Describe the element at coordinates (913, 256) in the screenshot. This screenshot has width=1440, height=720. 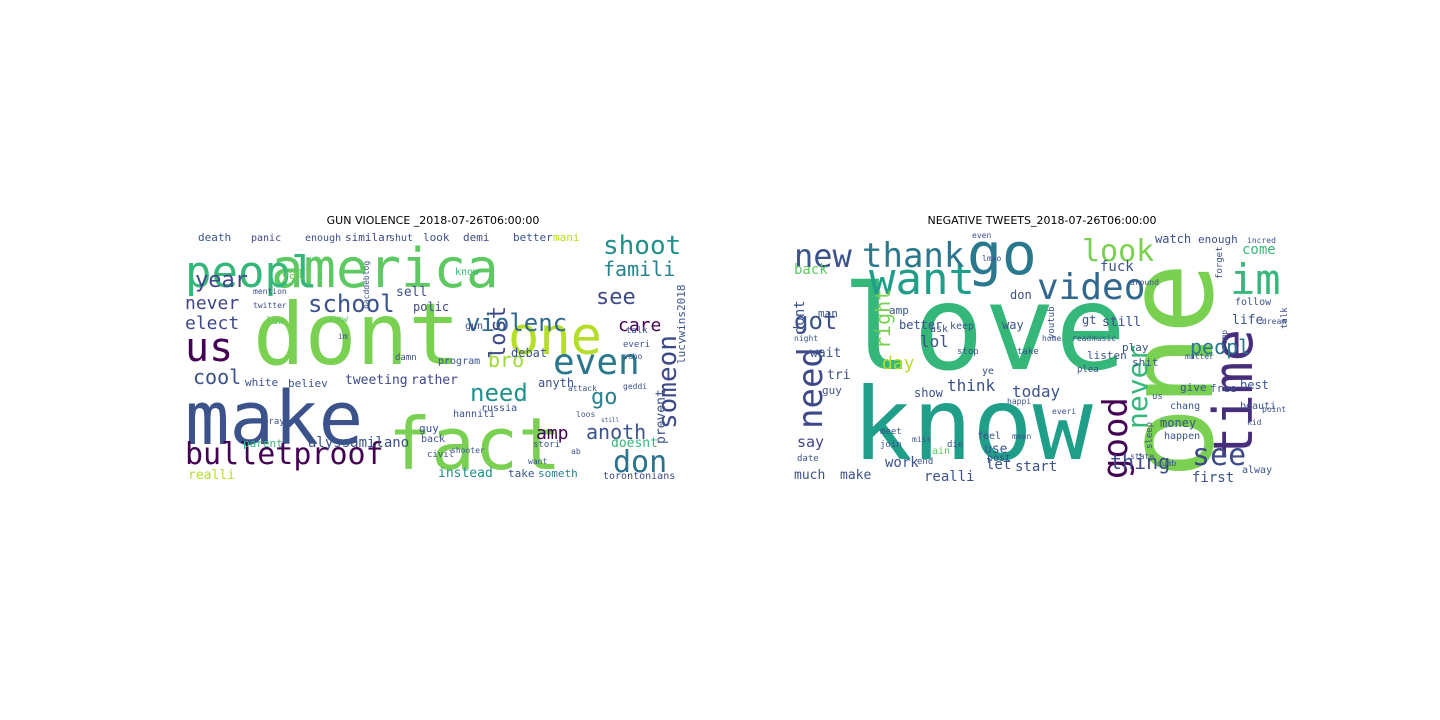
I see `word-thank: thank` at that location.